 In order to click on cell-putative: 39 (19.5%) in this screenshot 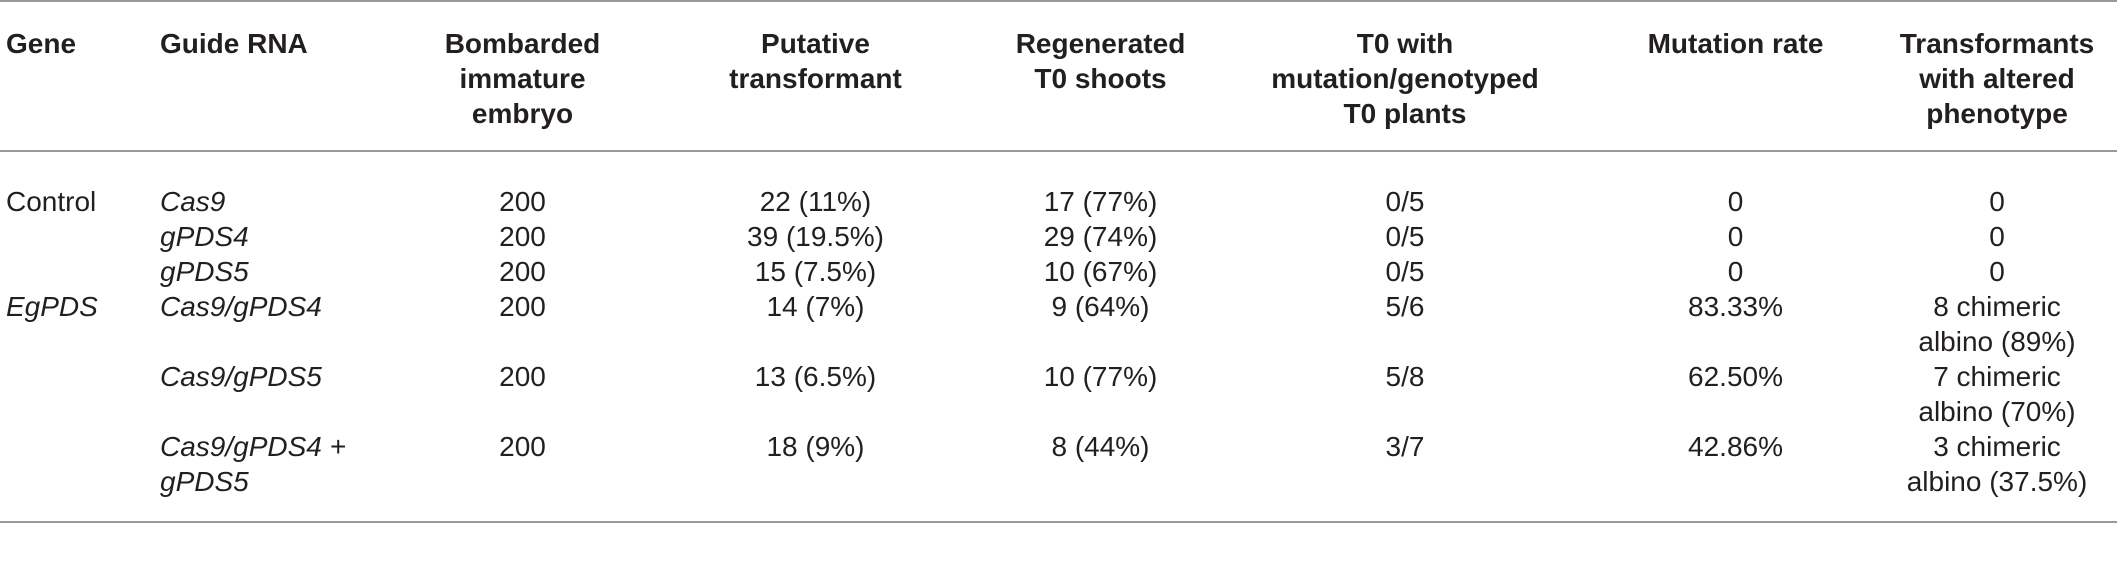, I will do `click(815, 236)`.